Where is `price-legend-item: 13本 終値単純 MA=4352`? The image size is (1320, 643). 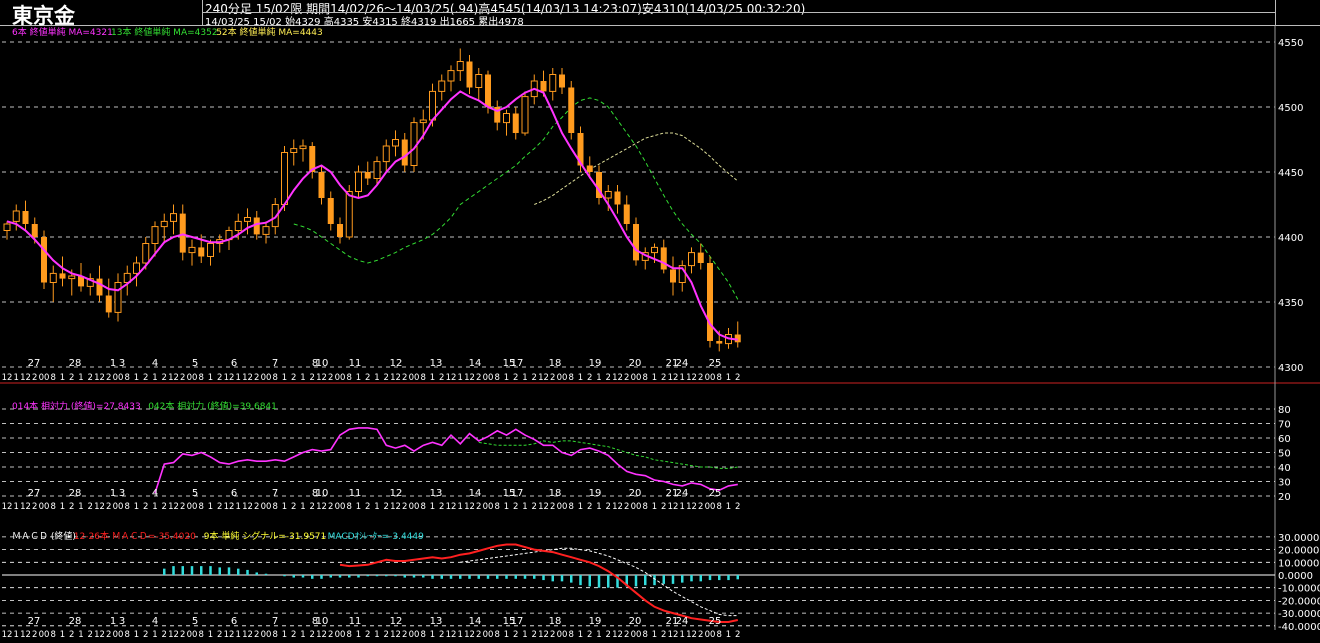 price-legend-item: 13本 終値単純 MA=4352 is located at coordinates (164, 32).